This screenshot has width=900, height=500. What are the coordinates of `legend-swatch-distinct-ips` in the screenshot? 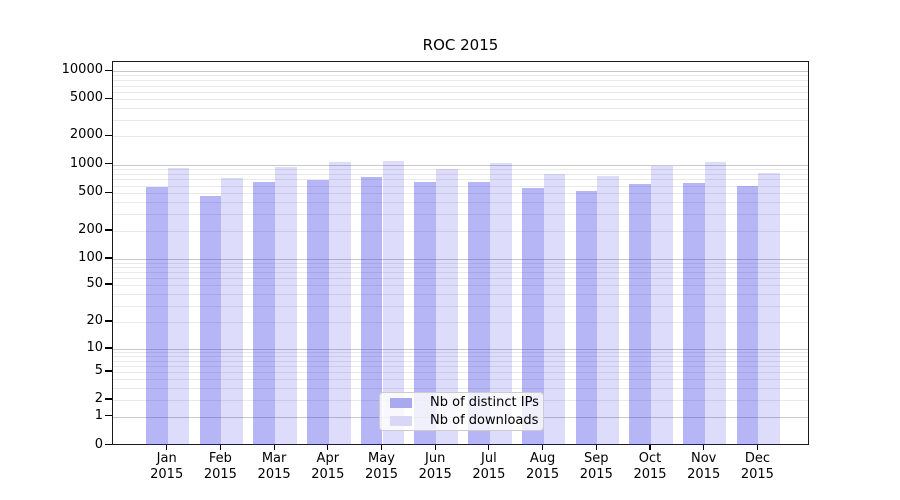 It's located at (401, 402).